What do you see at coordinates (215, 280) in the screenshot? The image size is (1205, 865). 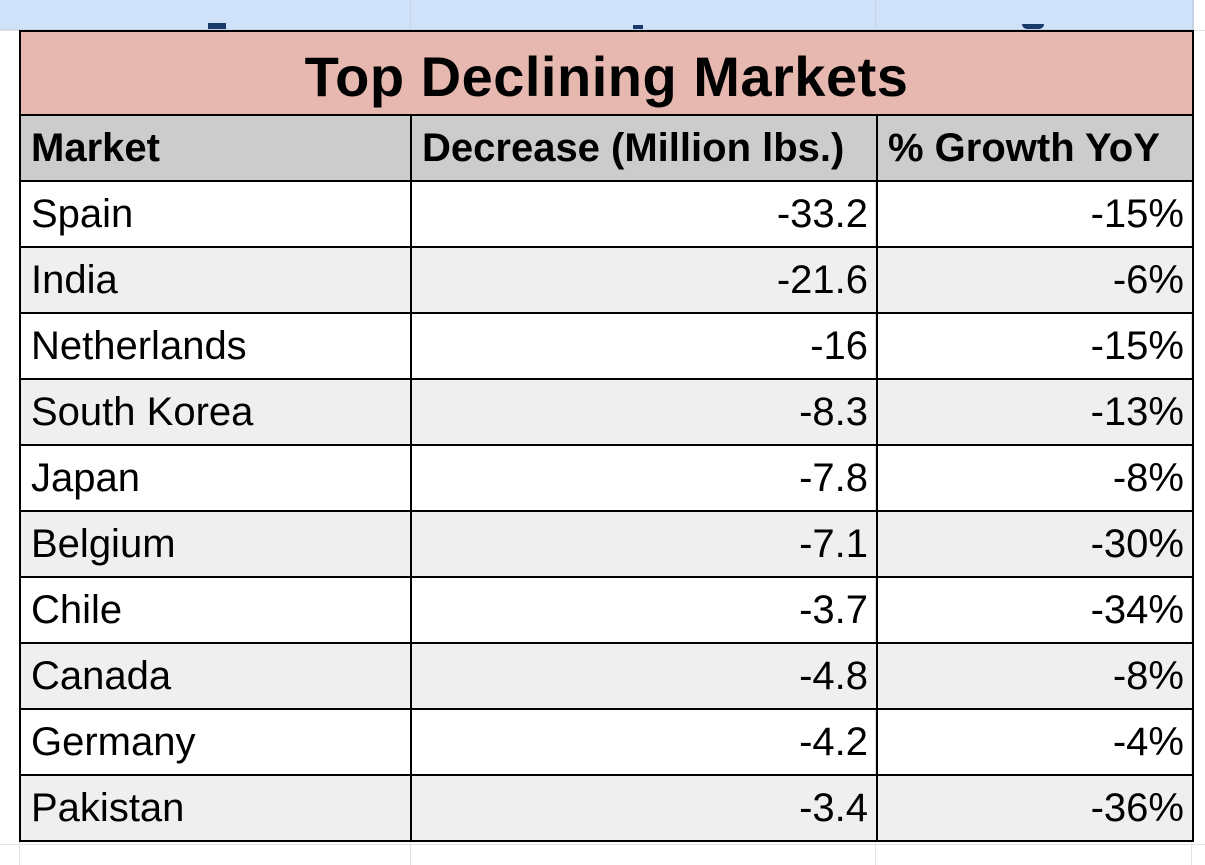 I see `market-cell: India` at bounding box center [215, 280].